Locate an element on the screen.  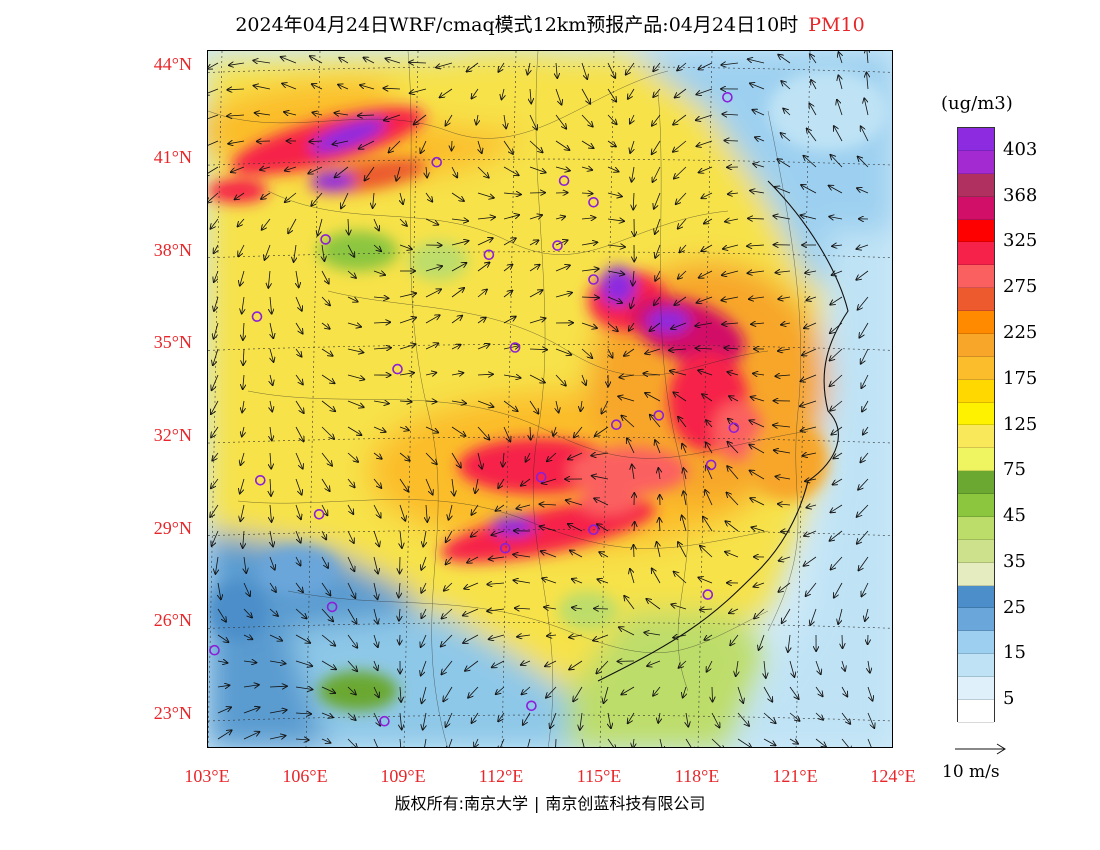
colorbar-label: 45 is located at coordinates (1014, 516).